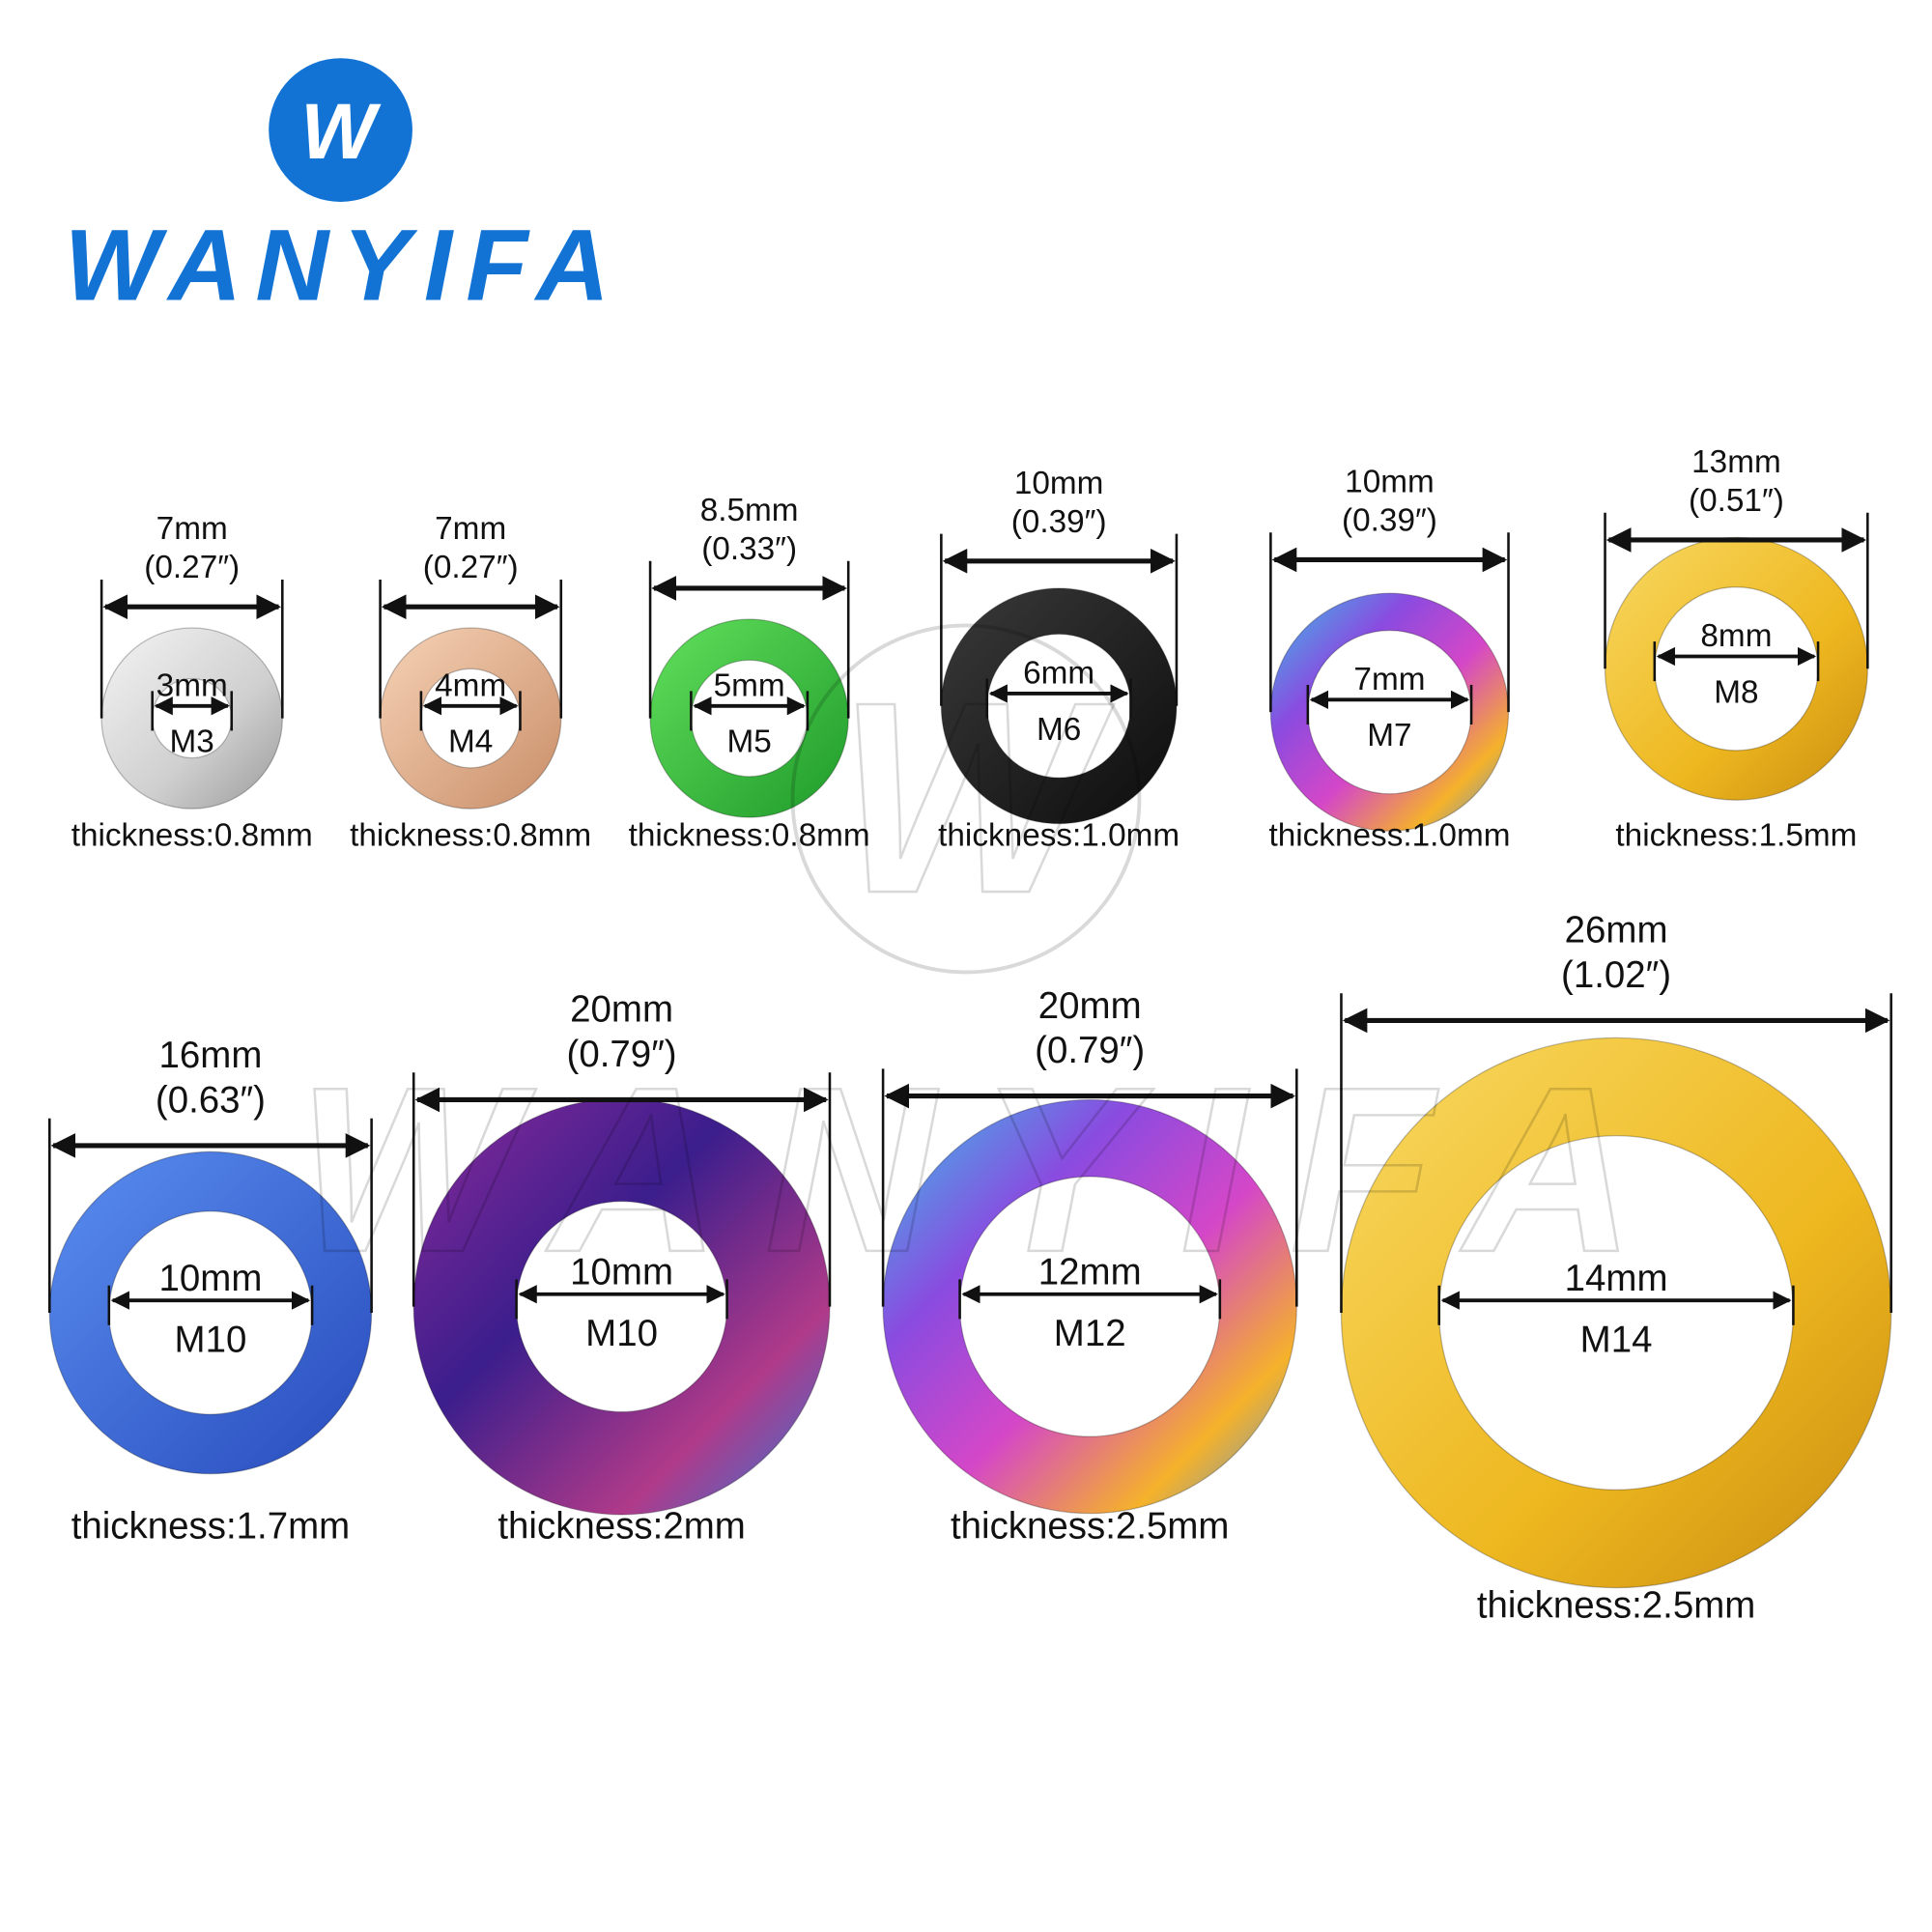 The width and height of the screenshot is (1932, 1932). Describe the element at coordinates (1058, 674) in the screenshot. I see `inner-diameter: 6mm` at that location.